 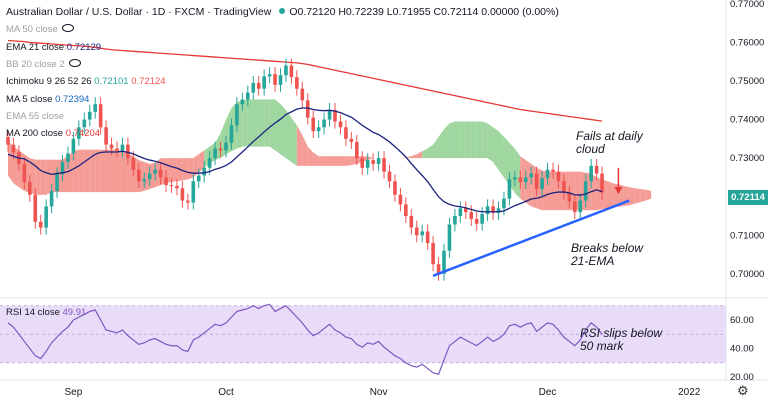 What do you see at coordinates (743, 390) in the screenshot?
I see `gear-icon: ⚙` at bounding box center [743, 390].